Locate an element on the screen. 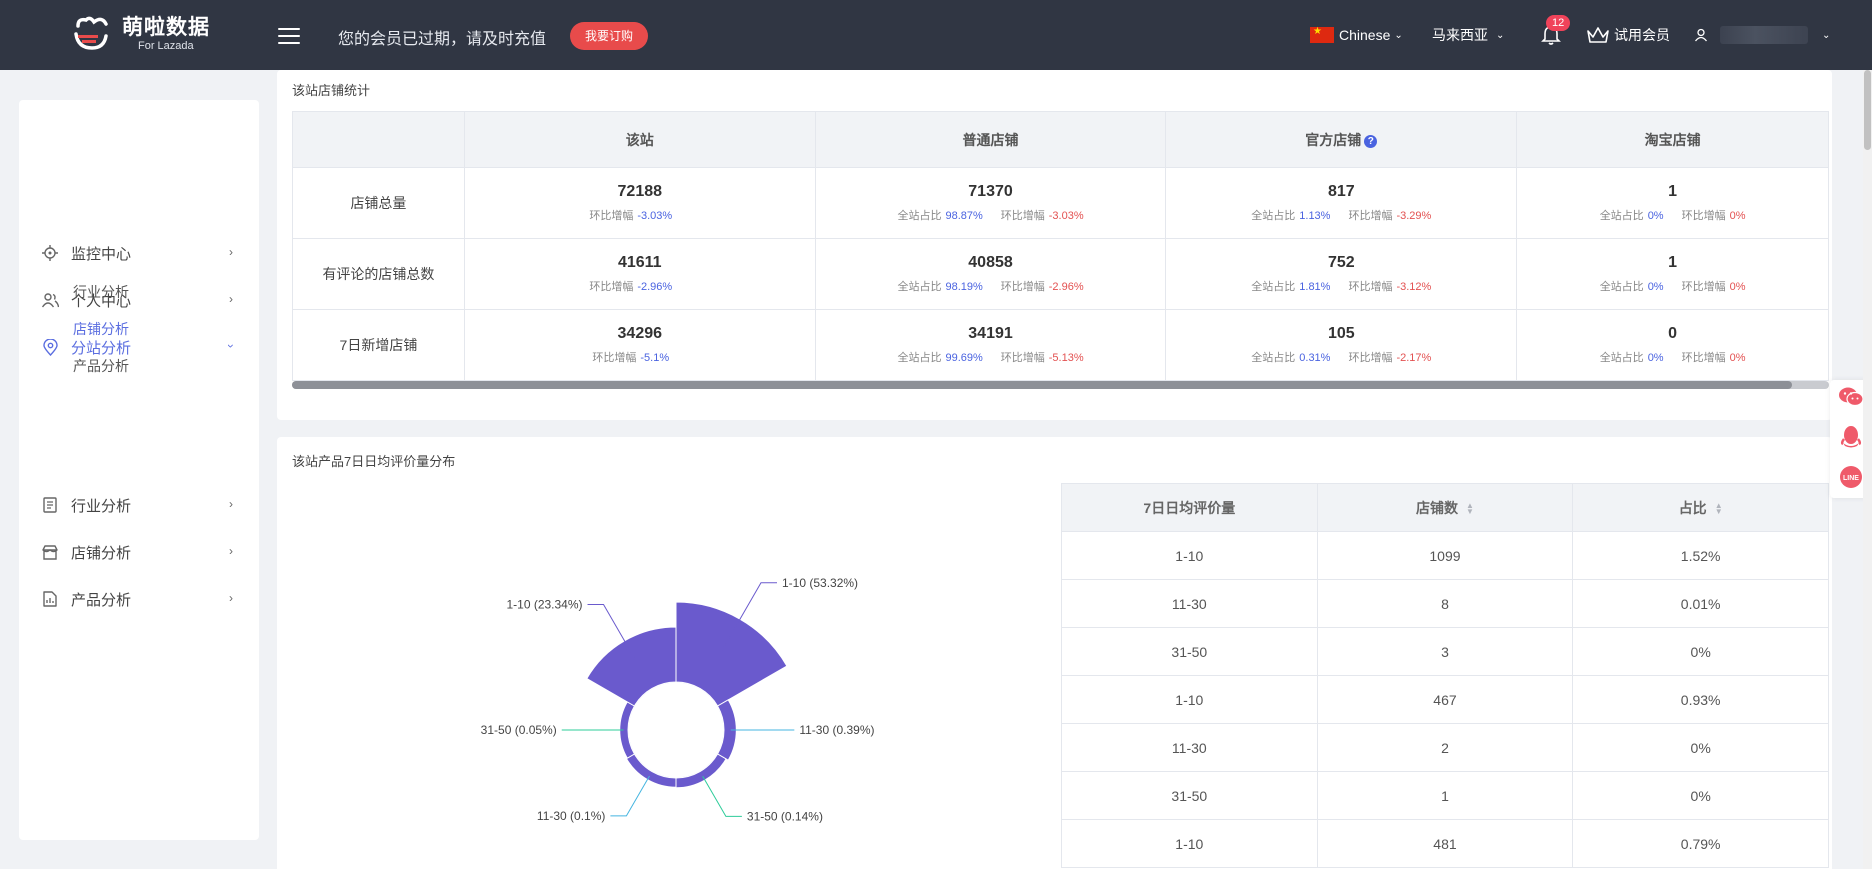 This screenshot has height=869, width=1872. vertical-scrollbar is located at coordinates (1867, 469).